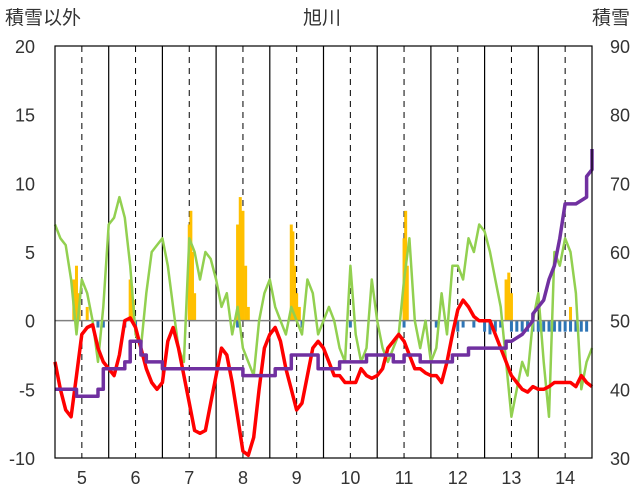  I want to click on left-tick-label: 15, so click(25, 116).